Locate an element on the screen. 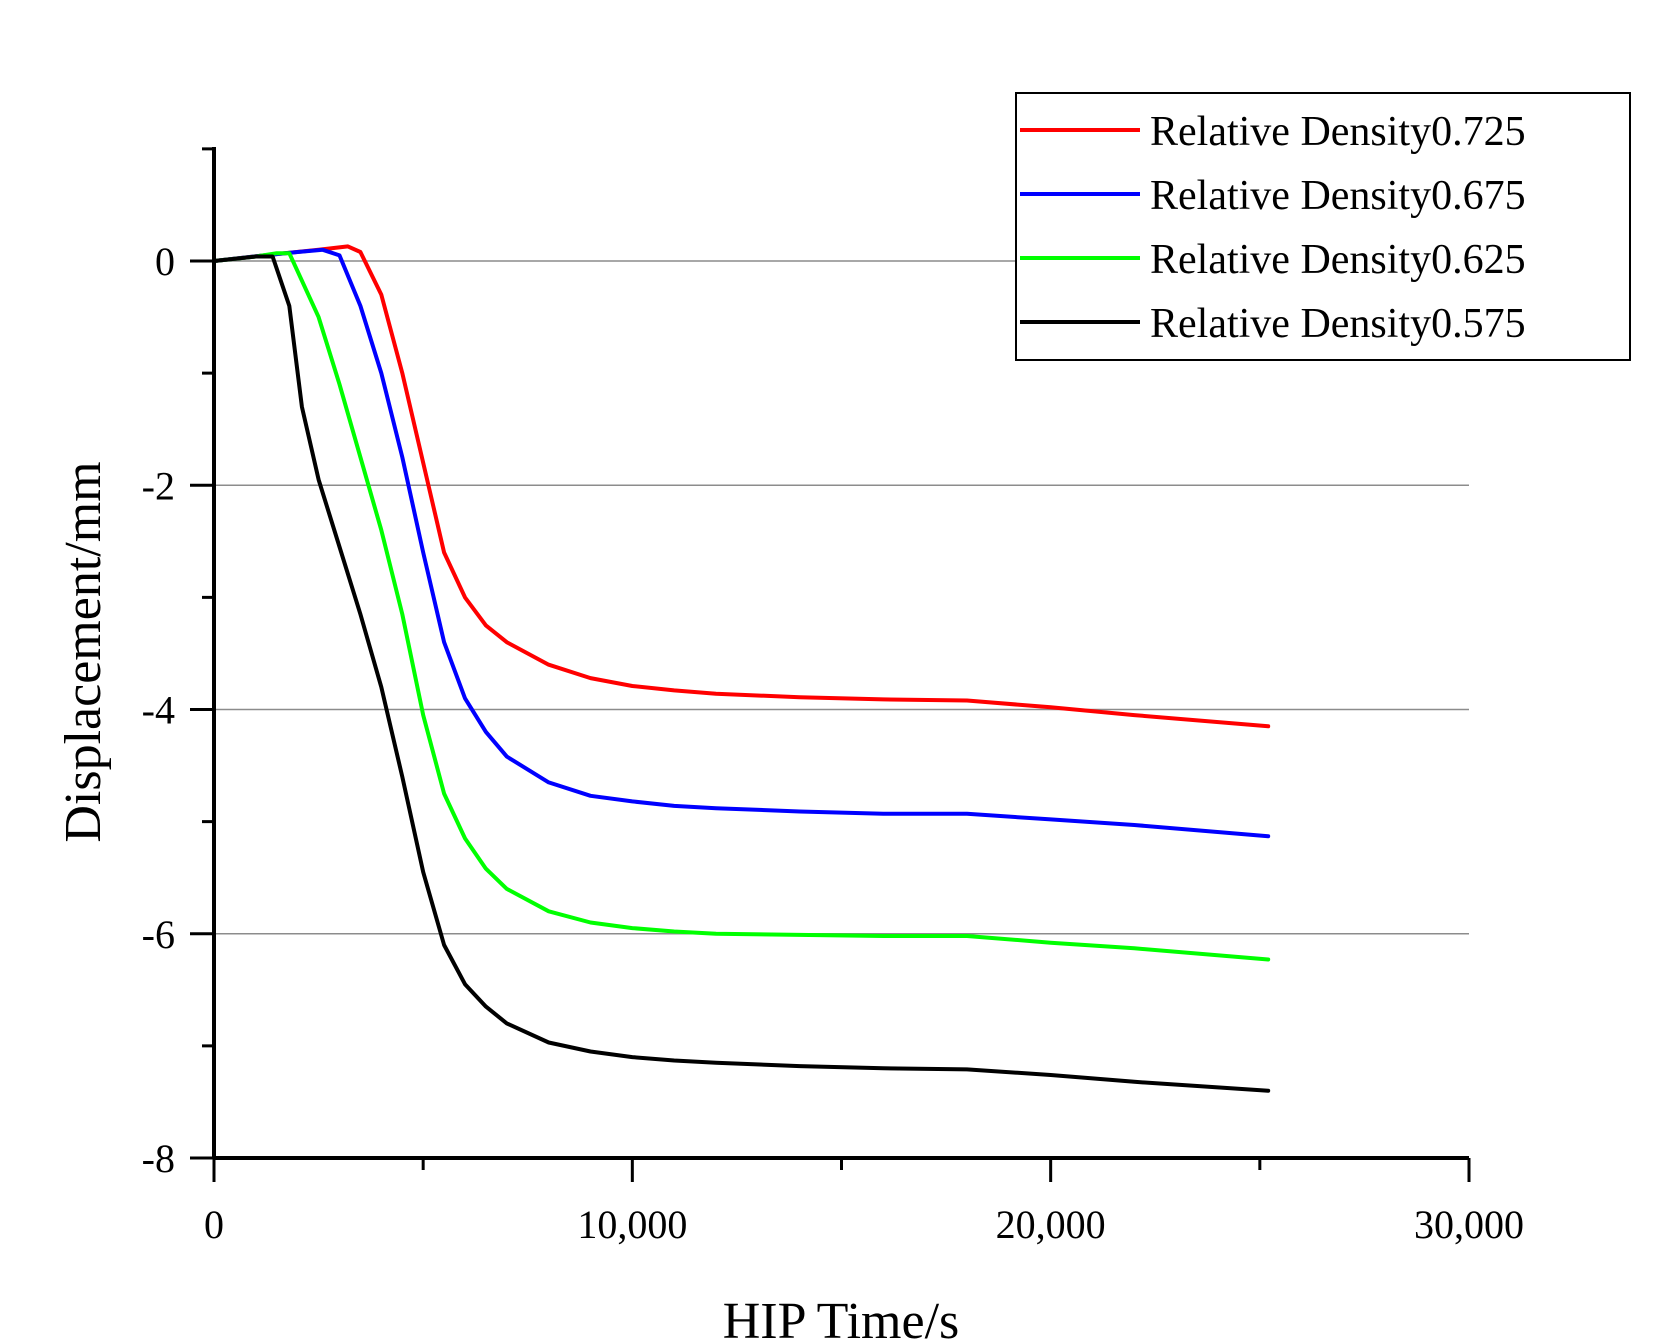 This screenshot has height=1344, width=1676. legend-box is located at coordinates (1323, 226).